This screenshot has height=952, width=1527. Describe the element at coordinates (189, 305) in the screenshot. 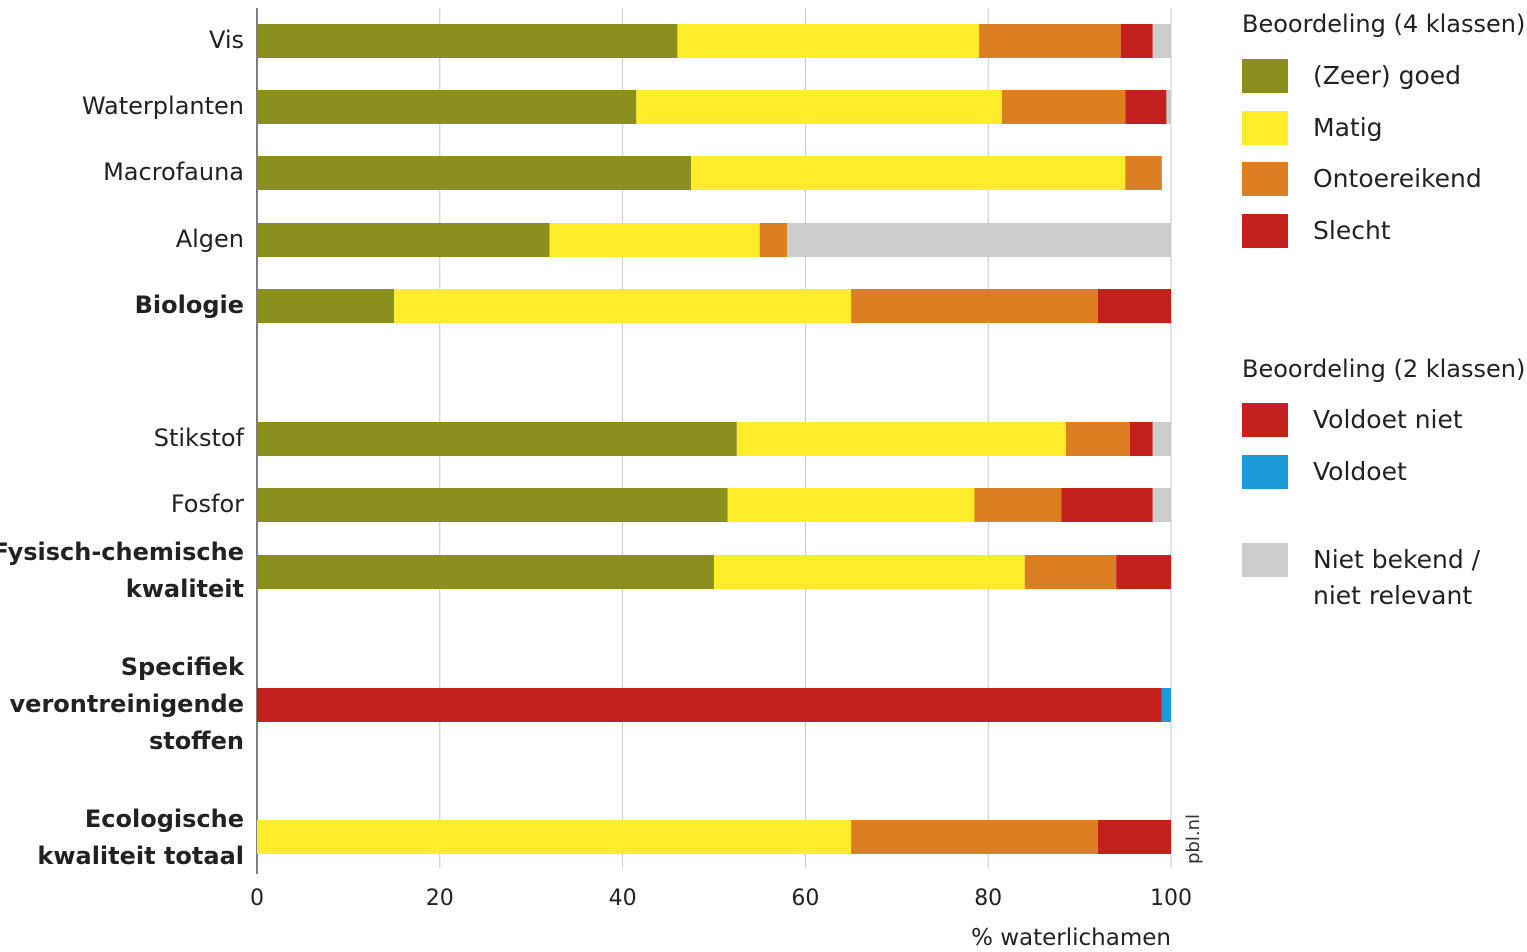

I see `category-label: Biologie` at that location.